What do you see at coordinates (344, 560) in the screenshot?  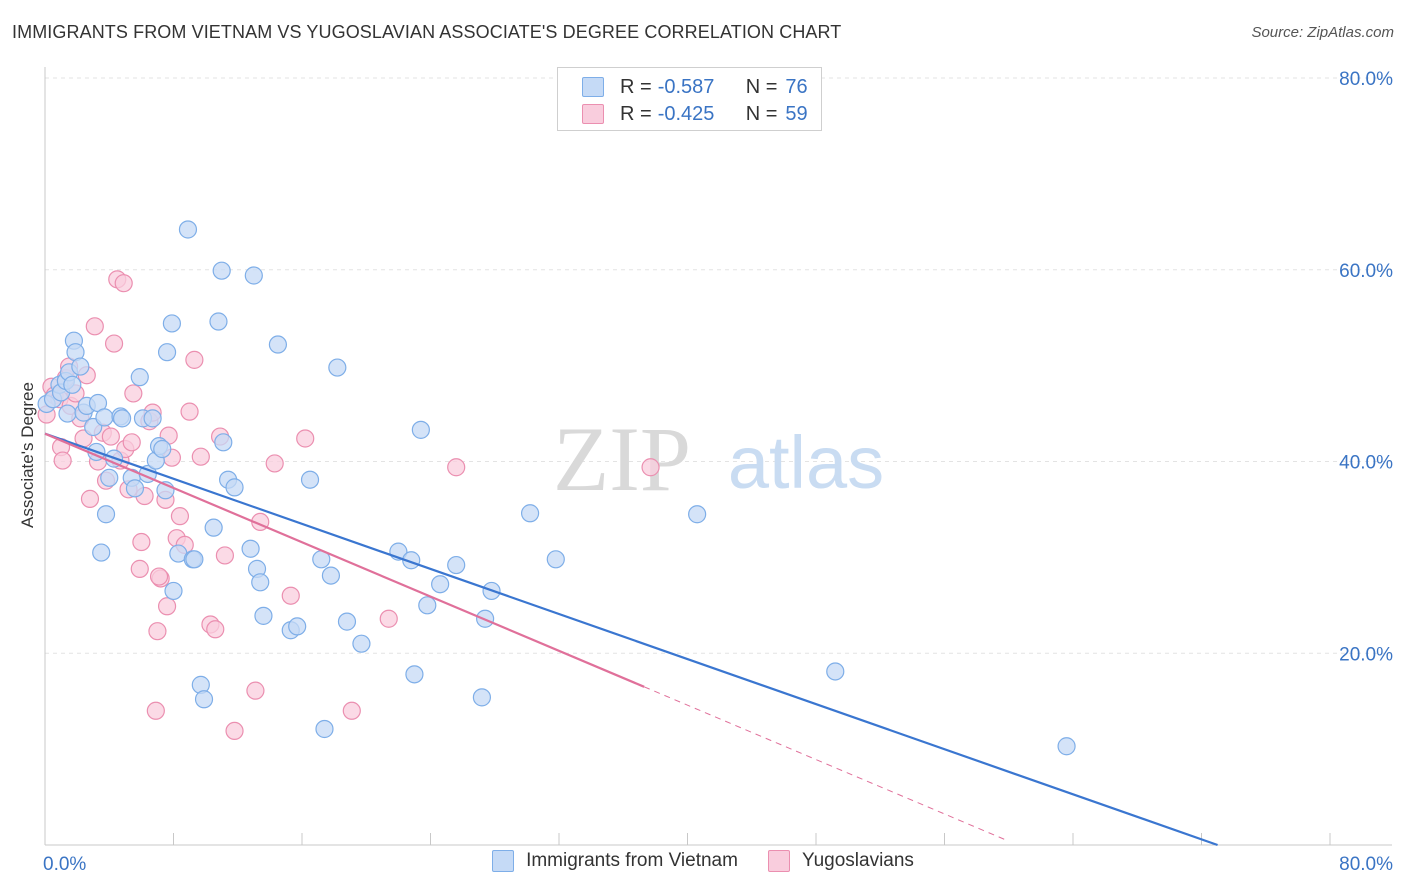 I see `yugoslavians-trend-line` at bounding box center [344, 560].